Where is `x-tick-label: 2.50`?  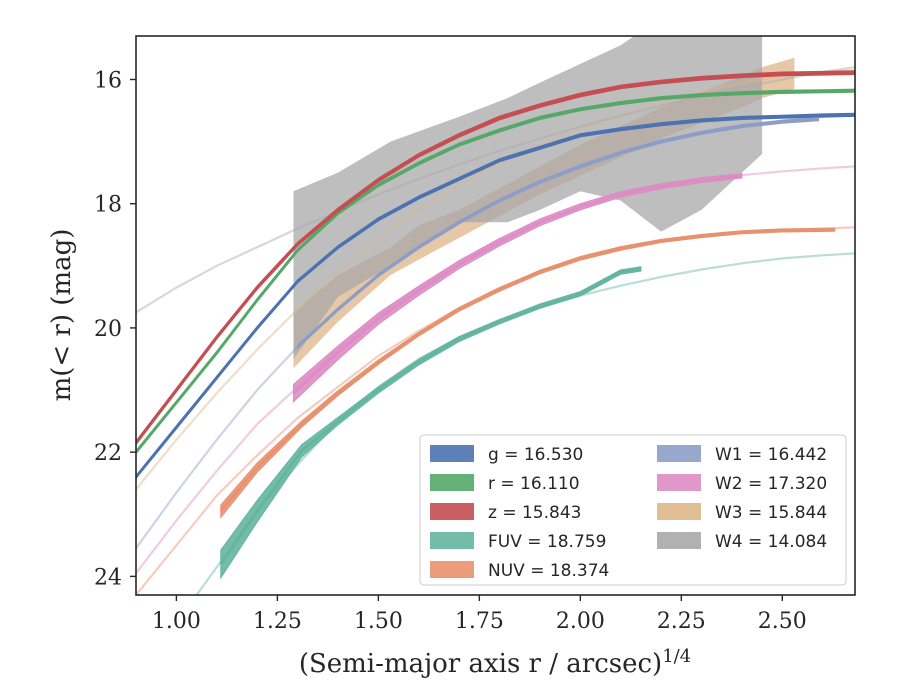 x-tick-label: 2.50 is located at coordinates (782, 621).